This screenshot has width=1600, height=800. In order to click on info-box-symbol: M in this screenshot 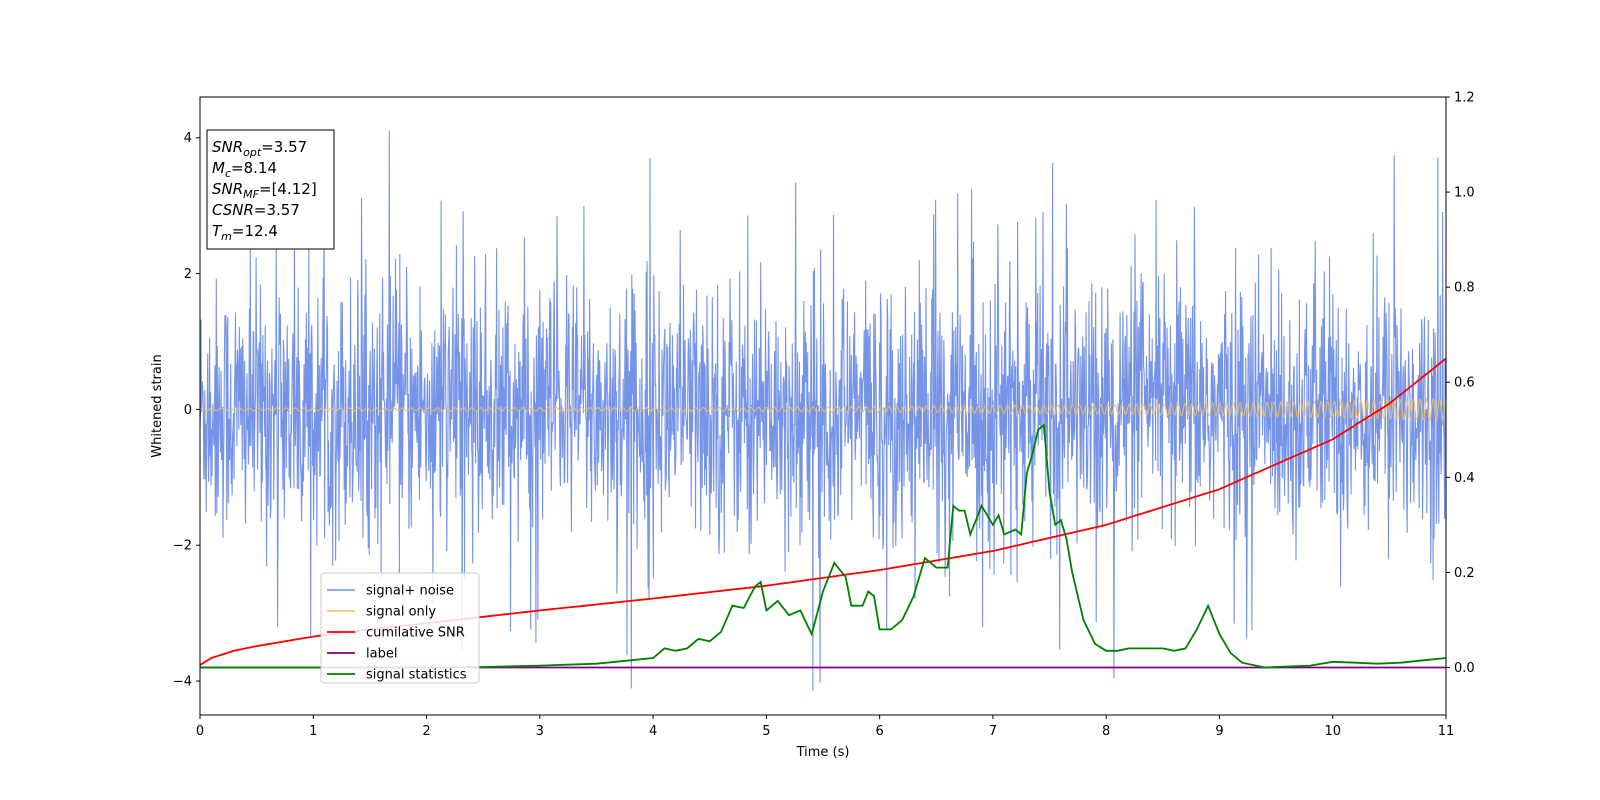, I will do `click(218, 168)`.